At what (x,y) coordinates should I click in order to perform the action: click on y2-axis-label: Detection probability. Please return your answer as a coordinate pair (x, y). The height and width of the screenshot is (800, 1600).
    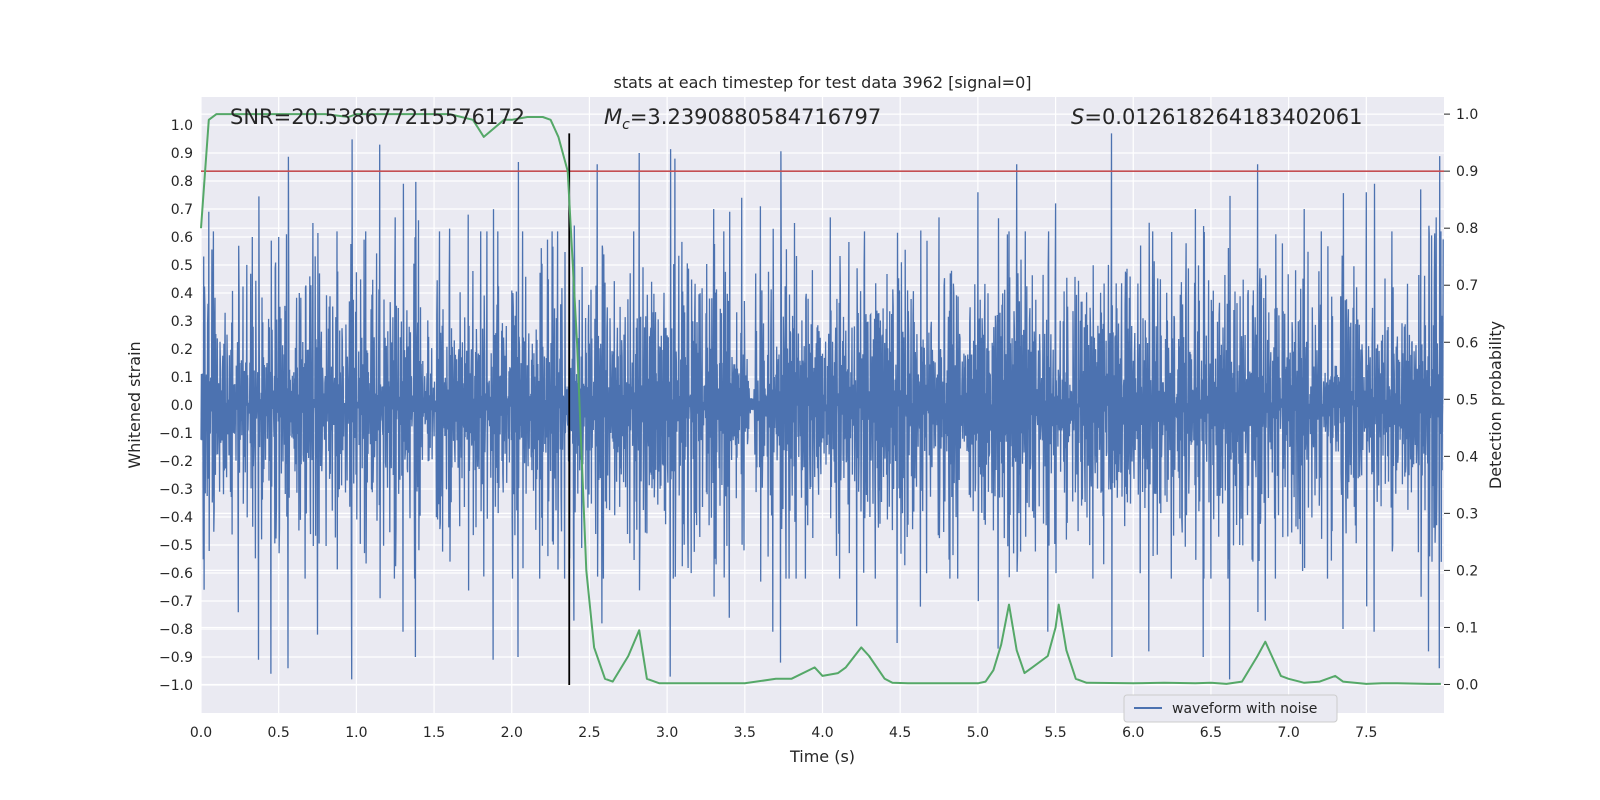
    Looking at the image, I should click on (1495, 405).